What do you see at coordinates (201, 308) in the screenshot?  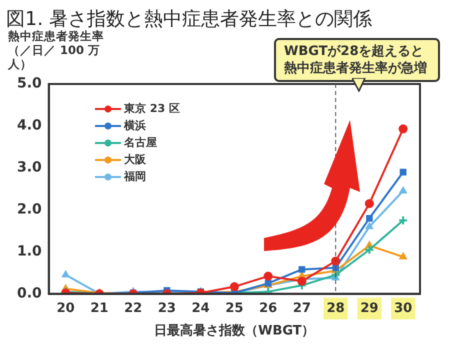 I see `x-tick-label: 24` at bounding box center [201, 308].